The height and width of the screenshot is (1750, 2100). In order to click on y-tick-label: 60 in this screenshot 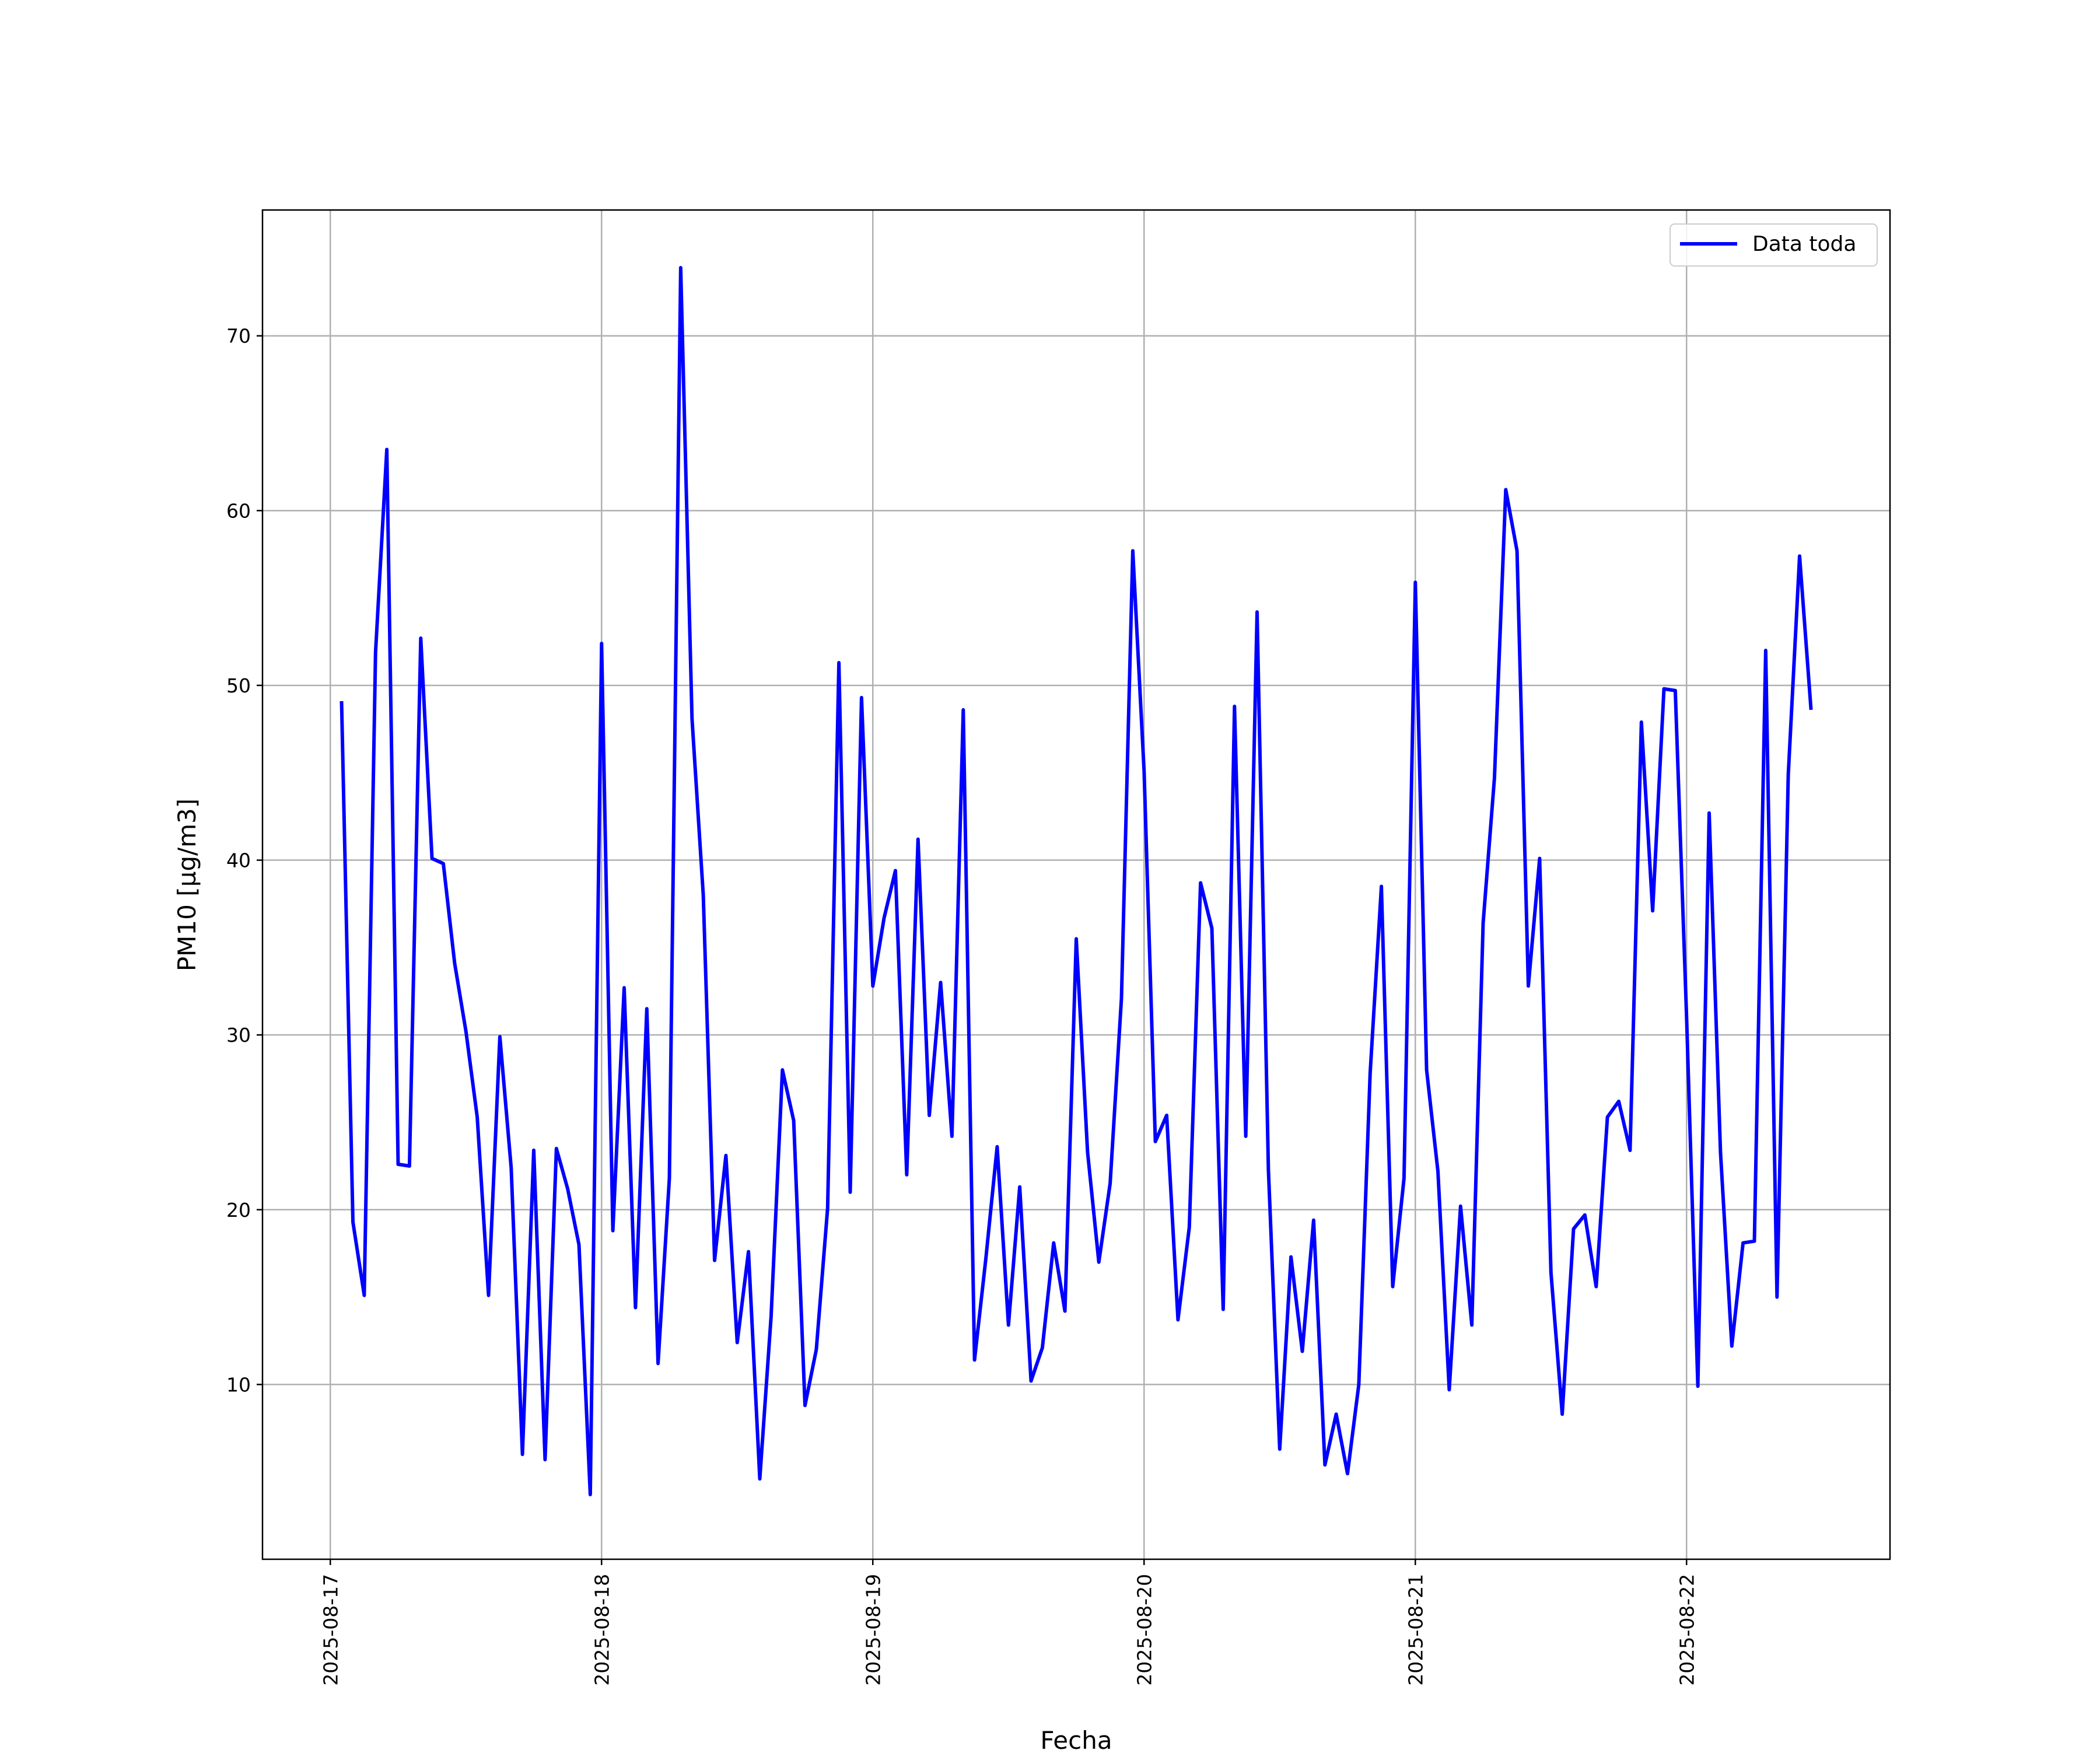, I will do `click(238, 510)`.